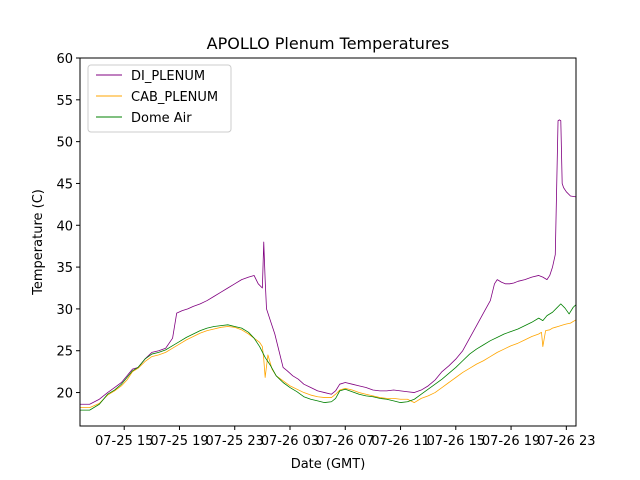  What do you see at coordinates (64, 226) in the screenshot?
I see `y-tick-label: 40` at bounding box center [64, 226].